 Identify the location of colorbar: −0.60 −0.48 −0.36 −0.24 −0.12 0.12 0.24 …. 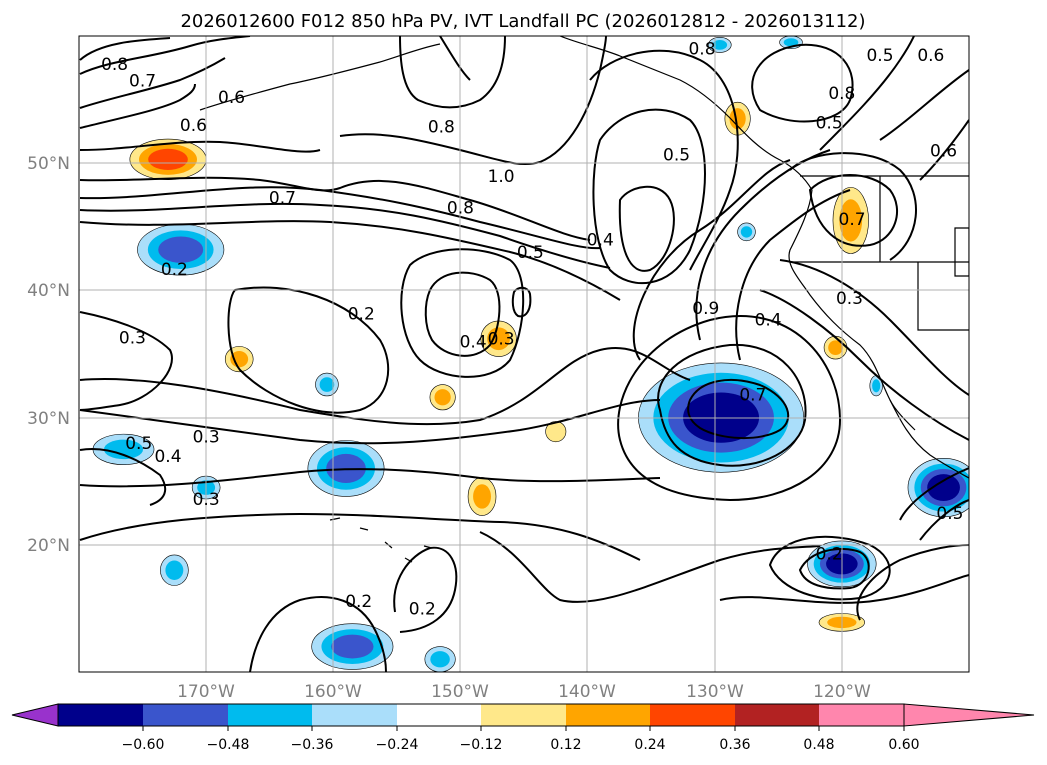
(523, 728).